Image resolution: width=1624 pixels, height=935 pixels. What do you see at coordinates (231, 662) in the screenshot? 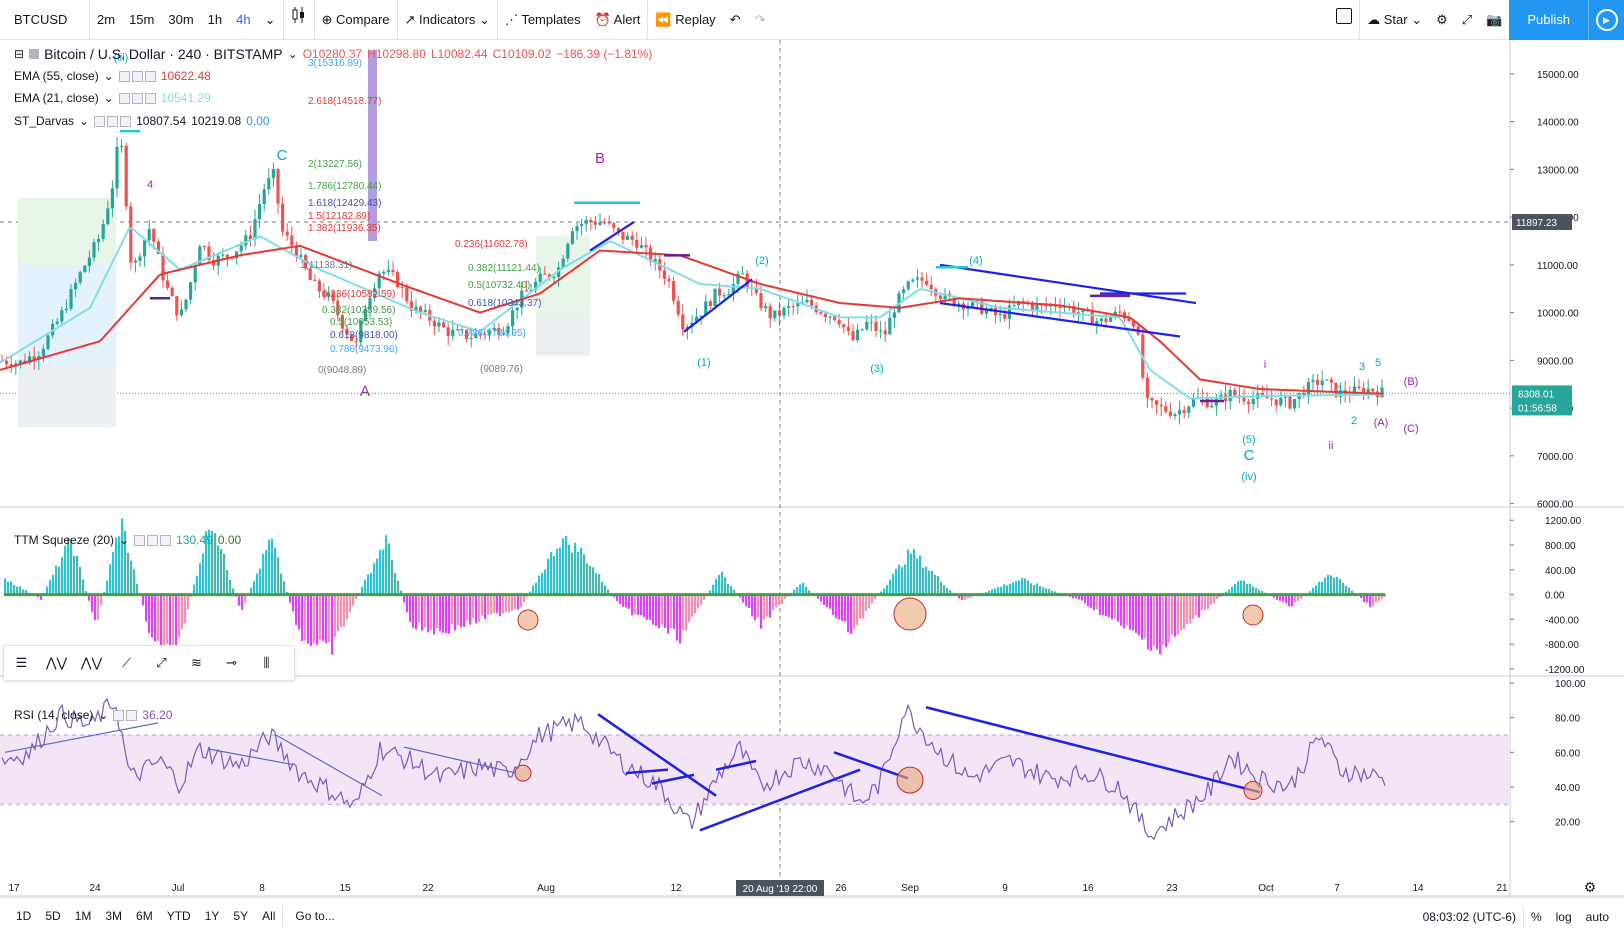
I see `horizontal-ray-icon: ⊸` at bounding box center [231, 662].